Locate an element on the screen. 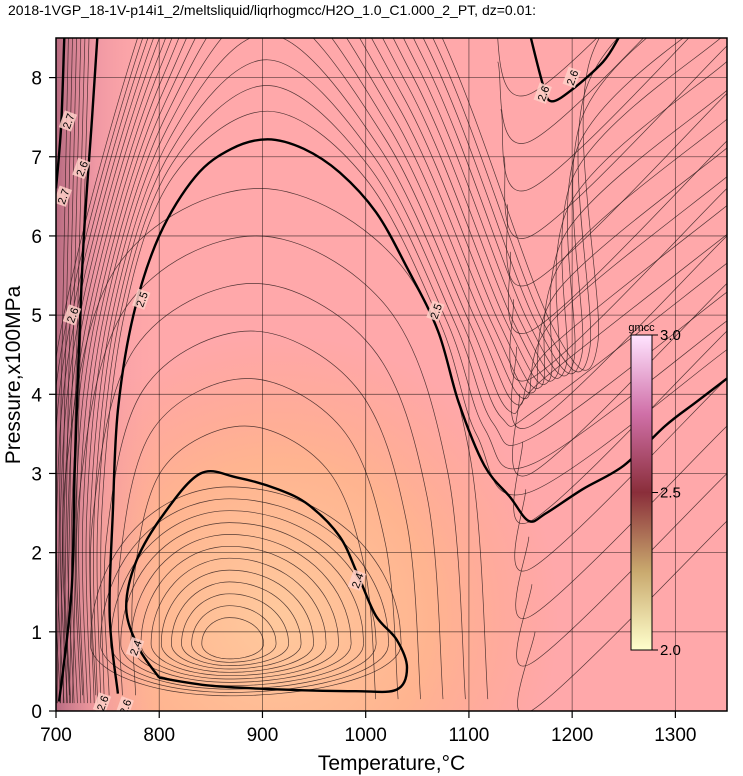  y-tick-label: 7 is located at coordinates (36, 158).